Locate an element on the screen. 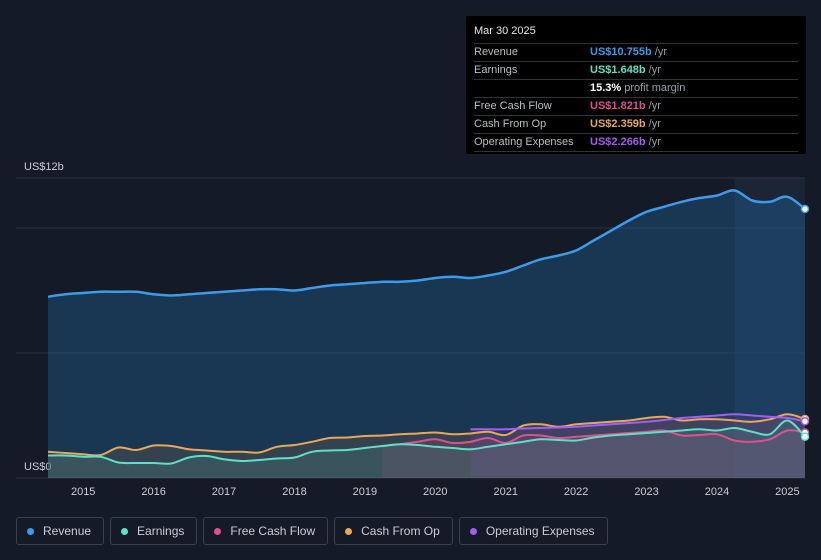 This screenshot has height=560, width=821. tooltip-row-free-cash-flow: Free Cash Flow US$1.821b /yr is located at coordinates (636, 107).